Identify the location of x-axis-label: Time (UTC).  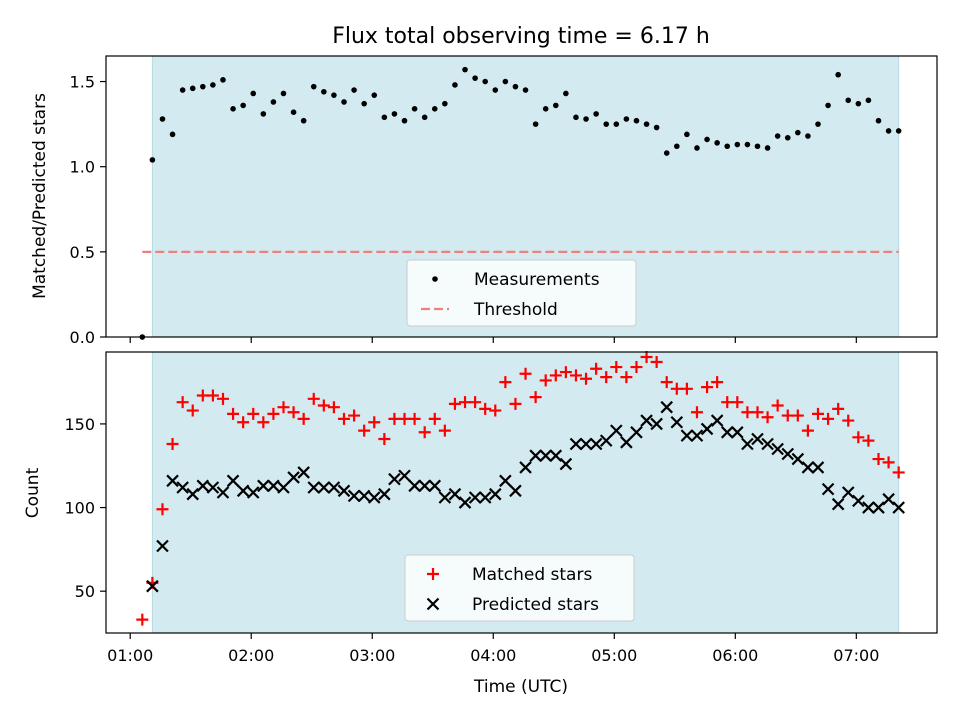
(520, 687).